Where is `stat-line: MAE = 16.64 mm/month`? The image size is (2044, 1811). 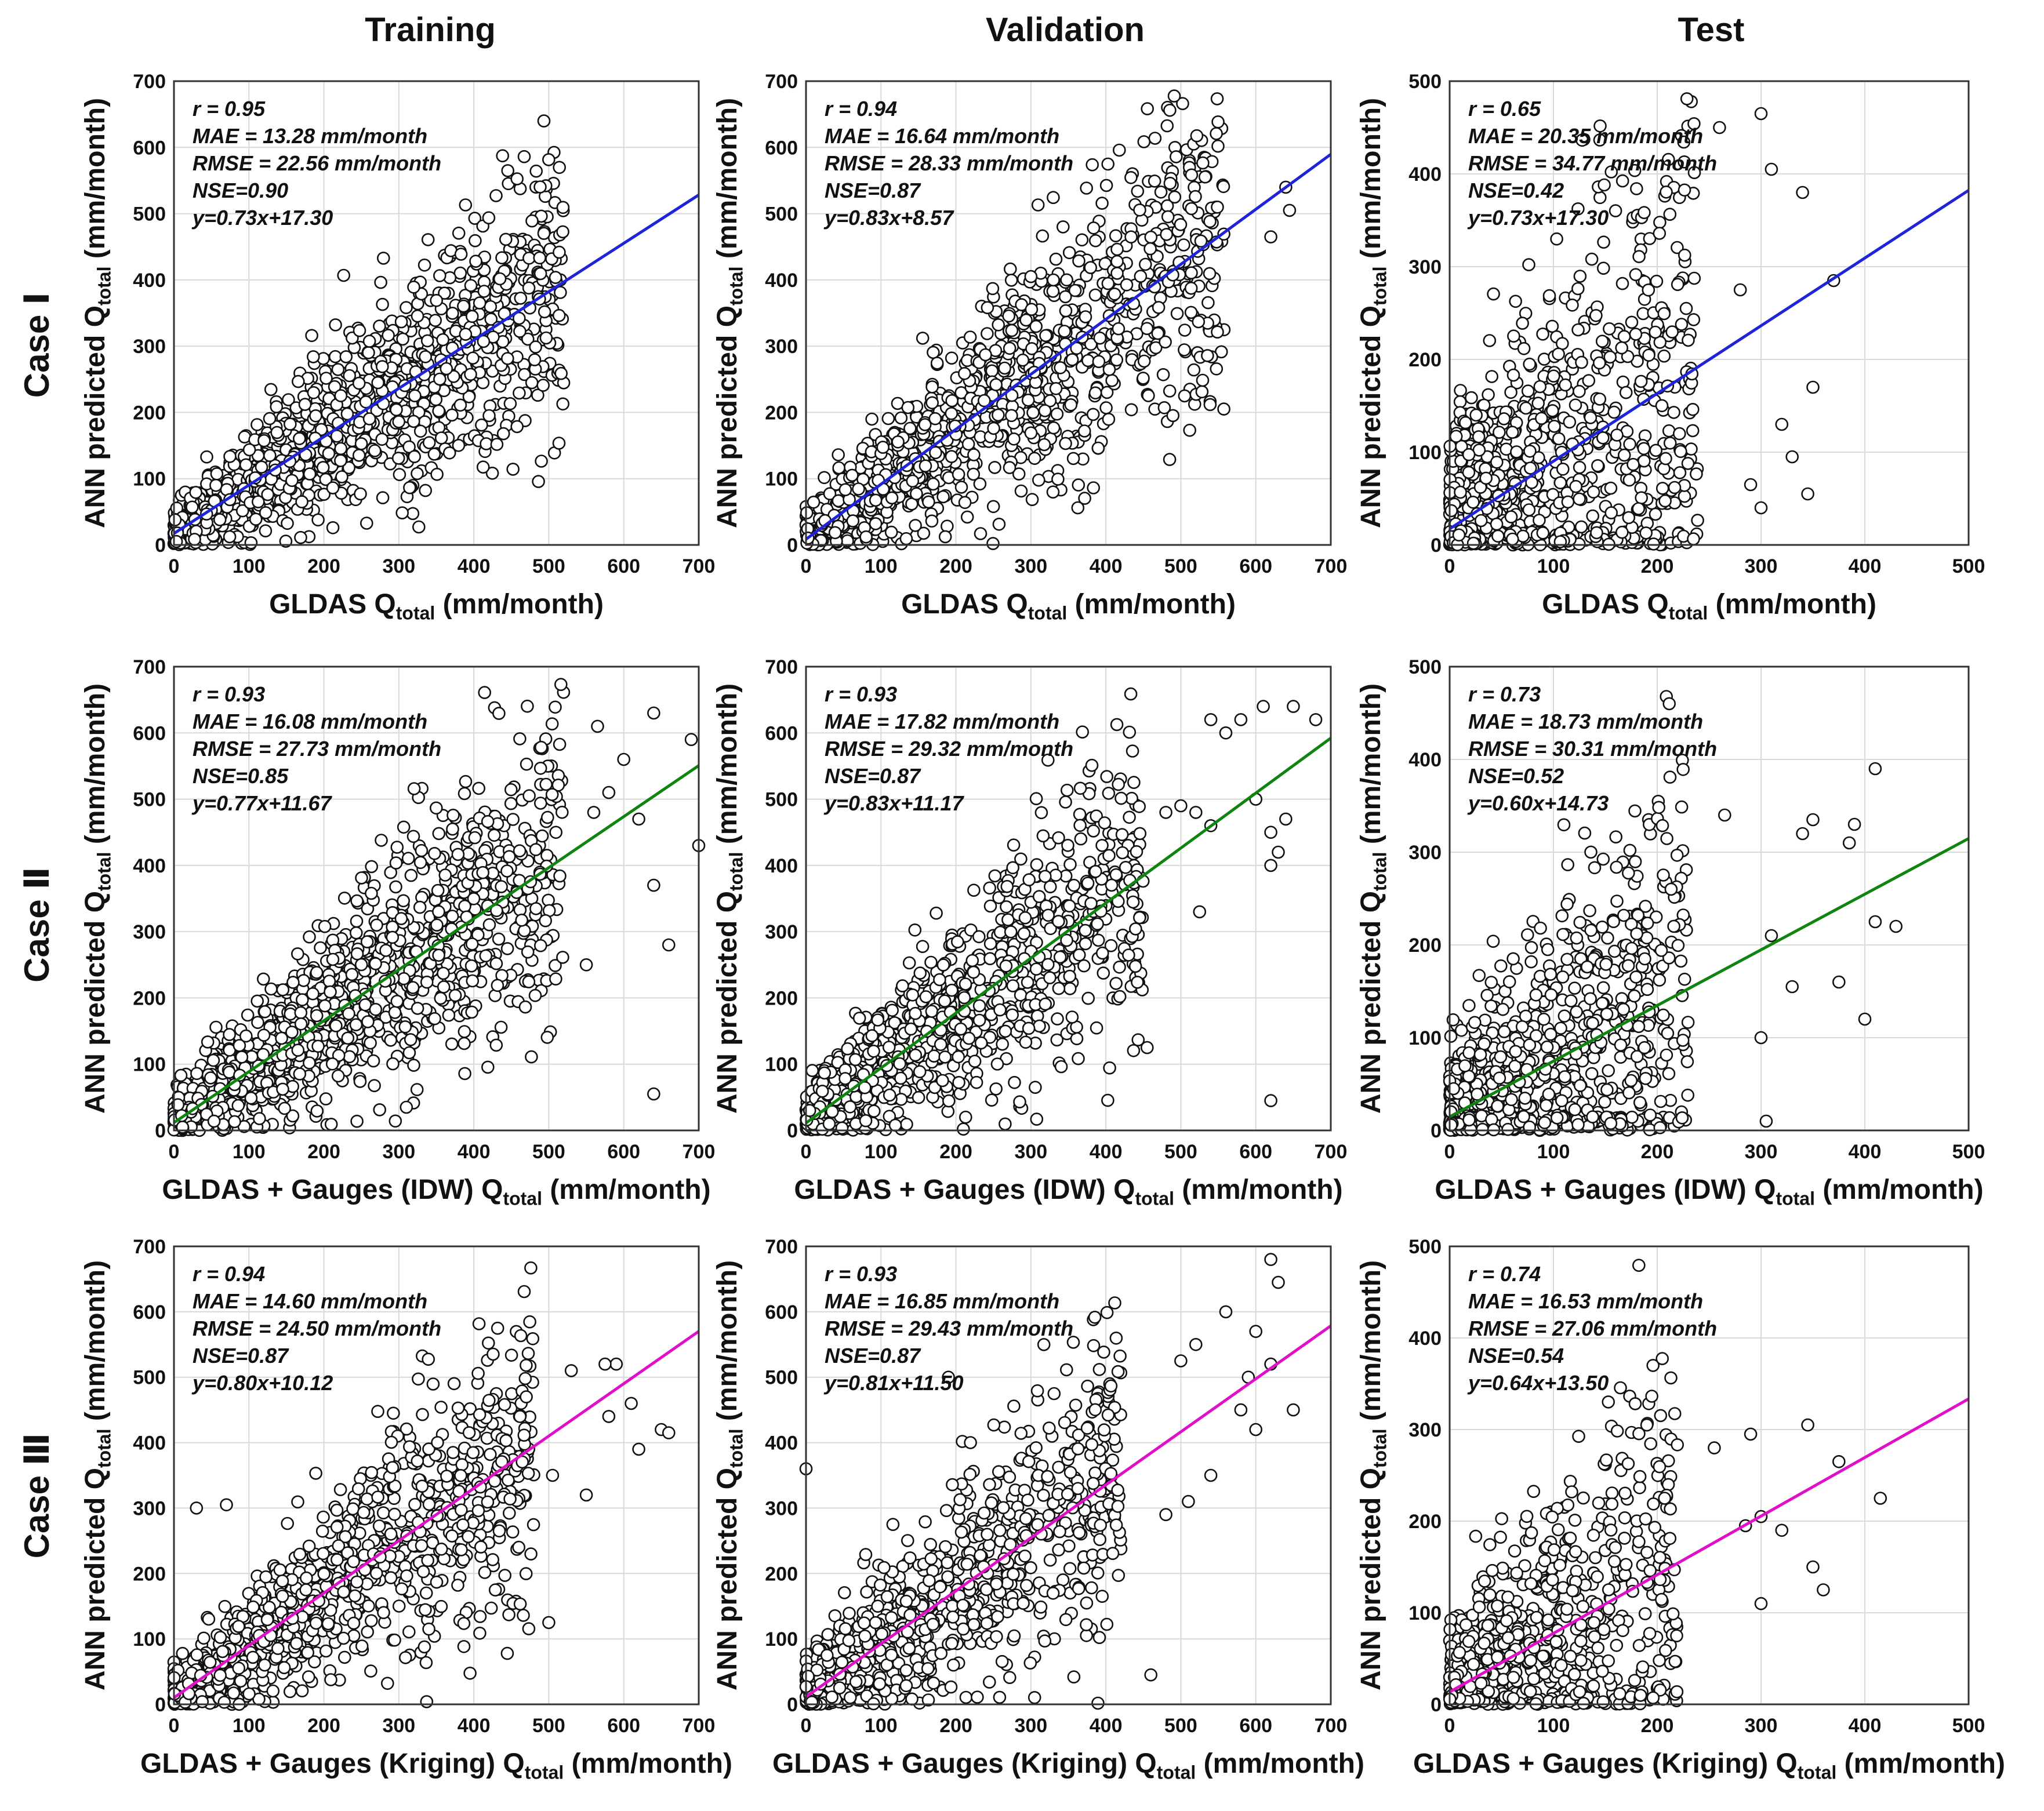 stat-line: MAE = 16.64 mm/month is located at coordinates (942, 136).